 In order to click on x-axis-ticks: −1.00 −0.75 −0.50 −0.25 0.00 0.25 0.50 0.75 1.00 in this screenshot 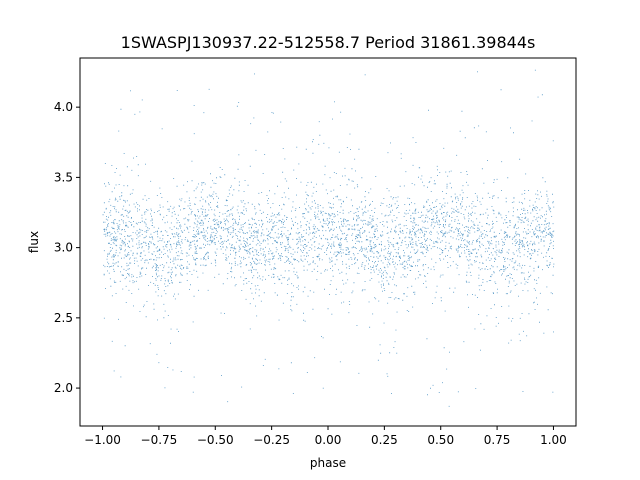, I will do `click(325, 436)`.